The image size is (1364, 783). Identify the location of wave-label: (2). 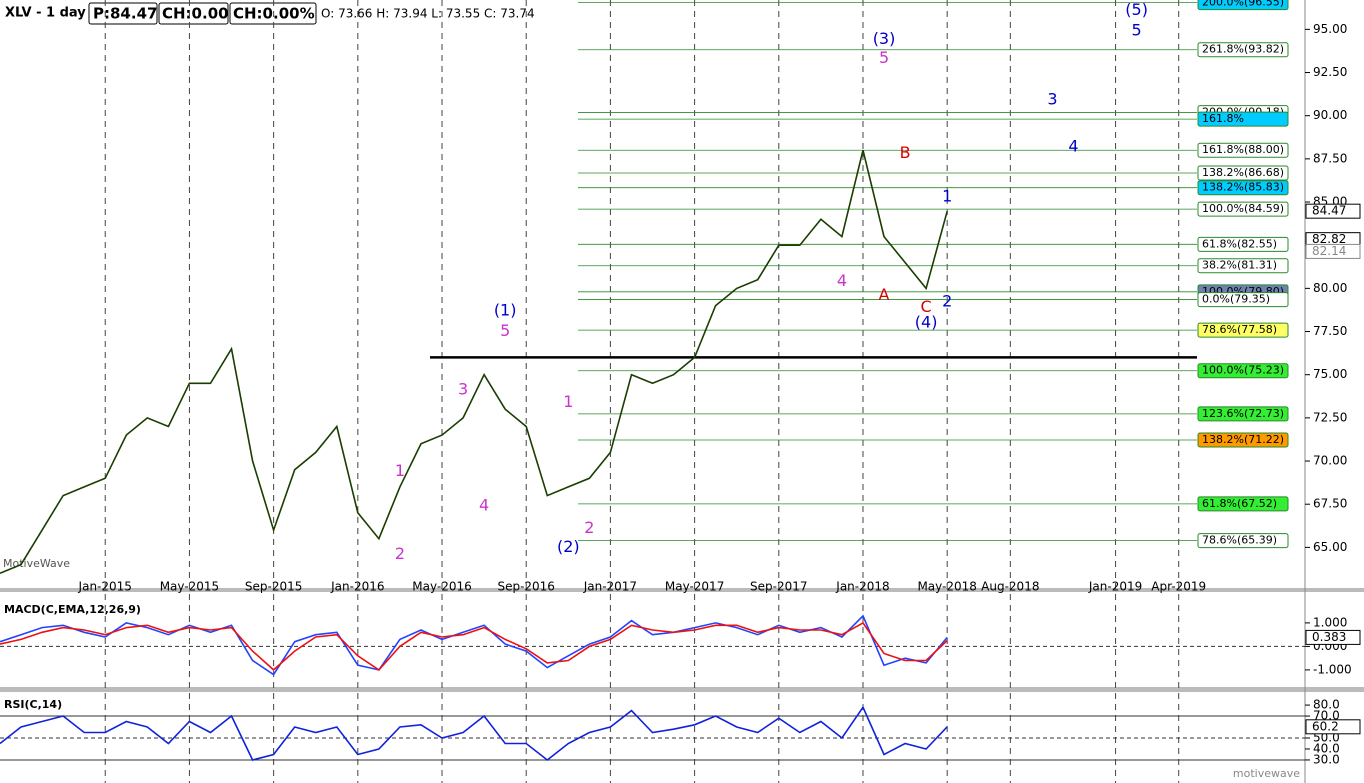
(568, 546).